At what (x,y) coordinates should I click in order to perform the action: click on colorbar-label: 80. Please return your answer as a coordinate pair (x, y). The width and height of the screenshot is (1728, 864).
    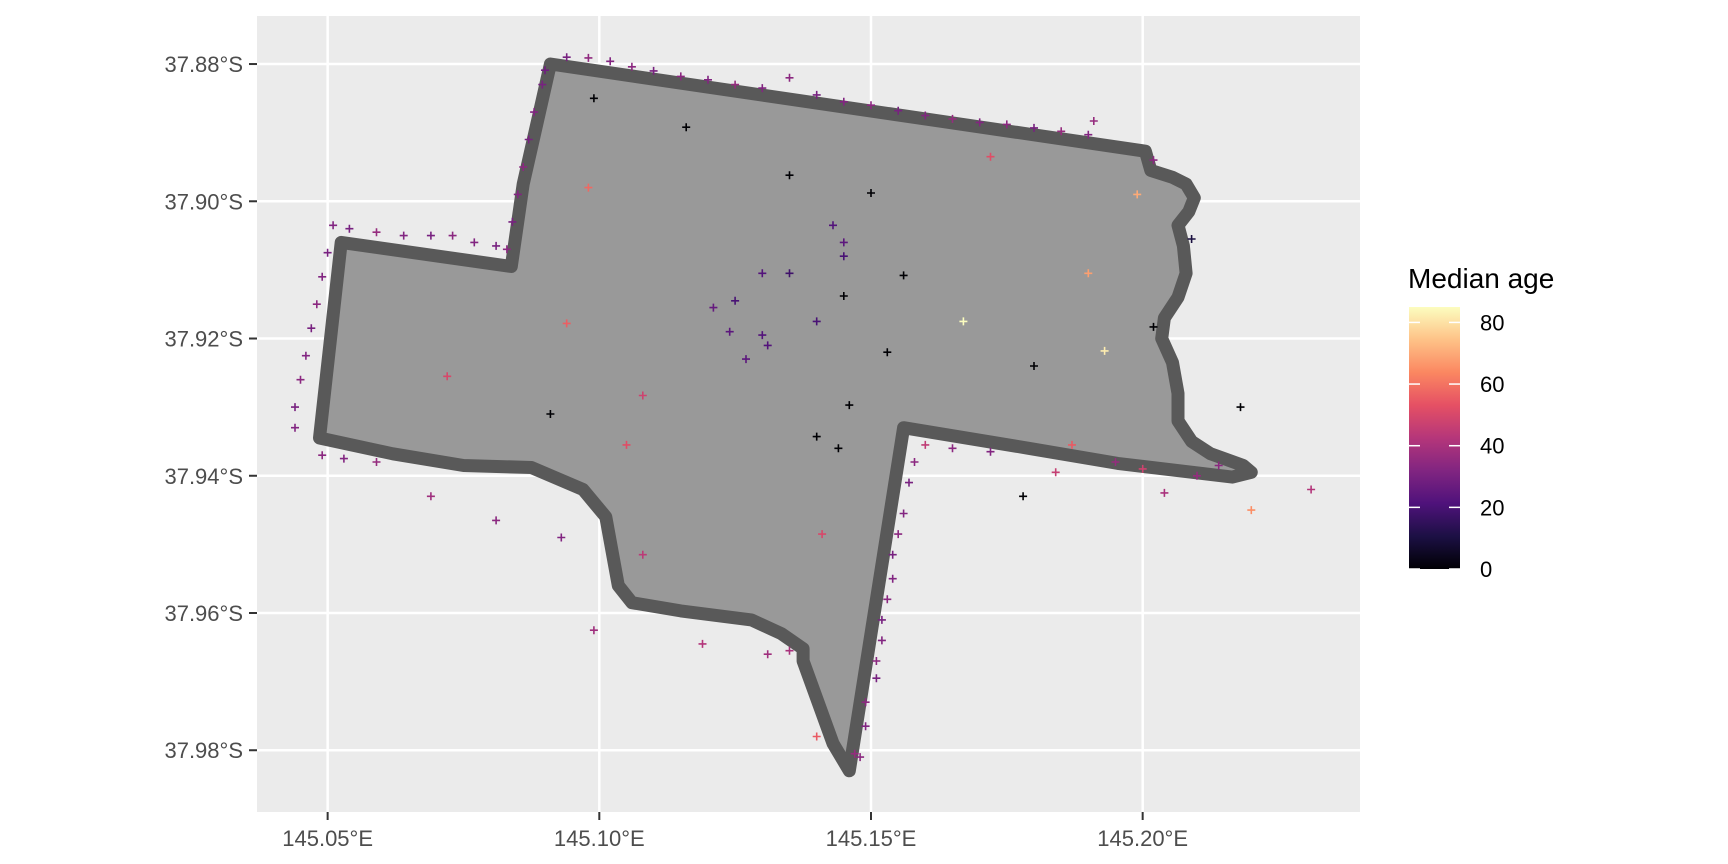
    Looking at the image, I should click on (1492, 322).